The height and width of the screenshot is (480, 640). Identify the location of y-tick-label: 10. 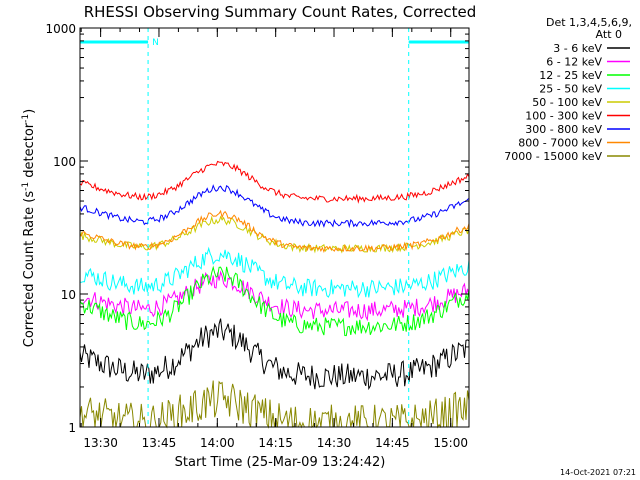
(68, 295).